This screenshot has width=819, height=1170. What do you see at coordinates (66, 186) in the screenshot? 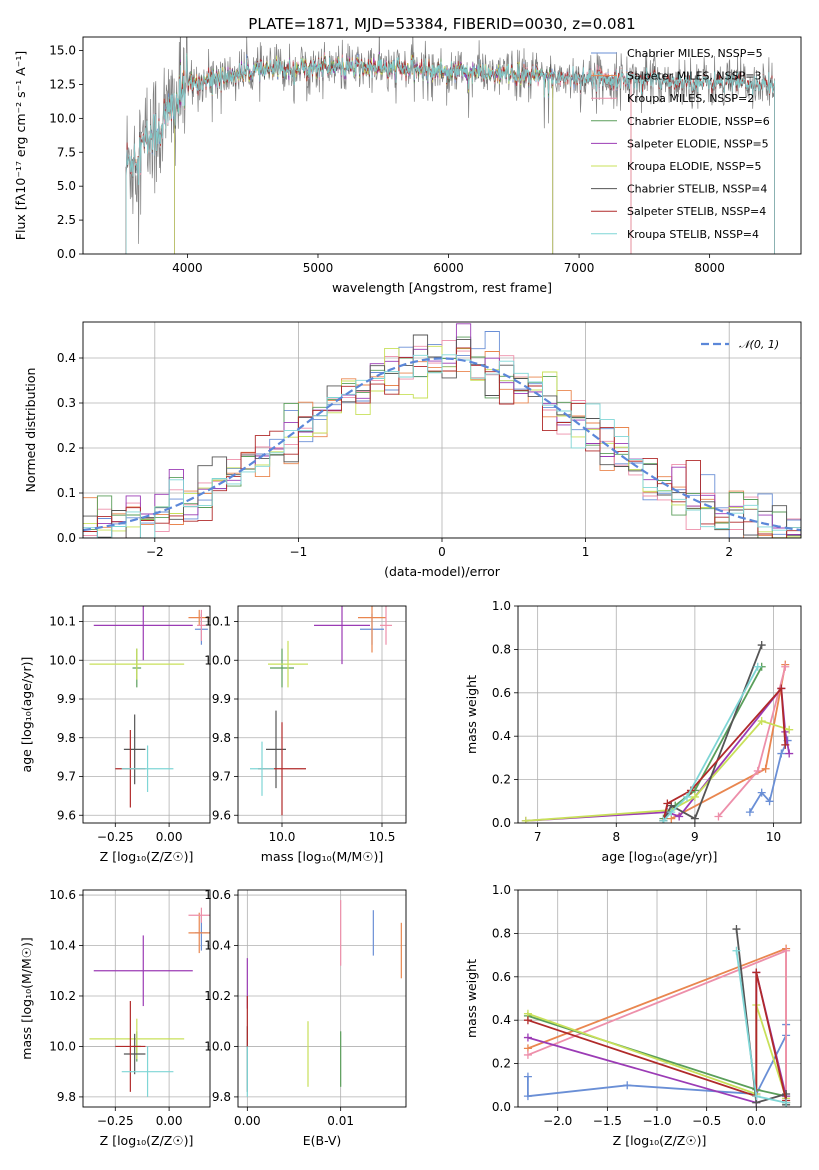
I see `y-tick-label: 5.0` at bounding box center [66, 186].